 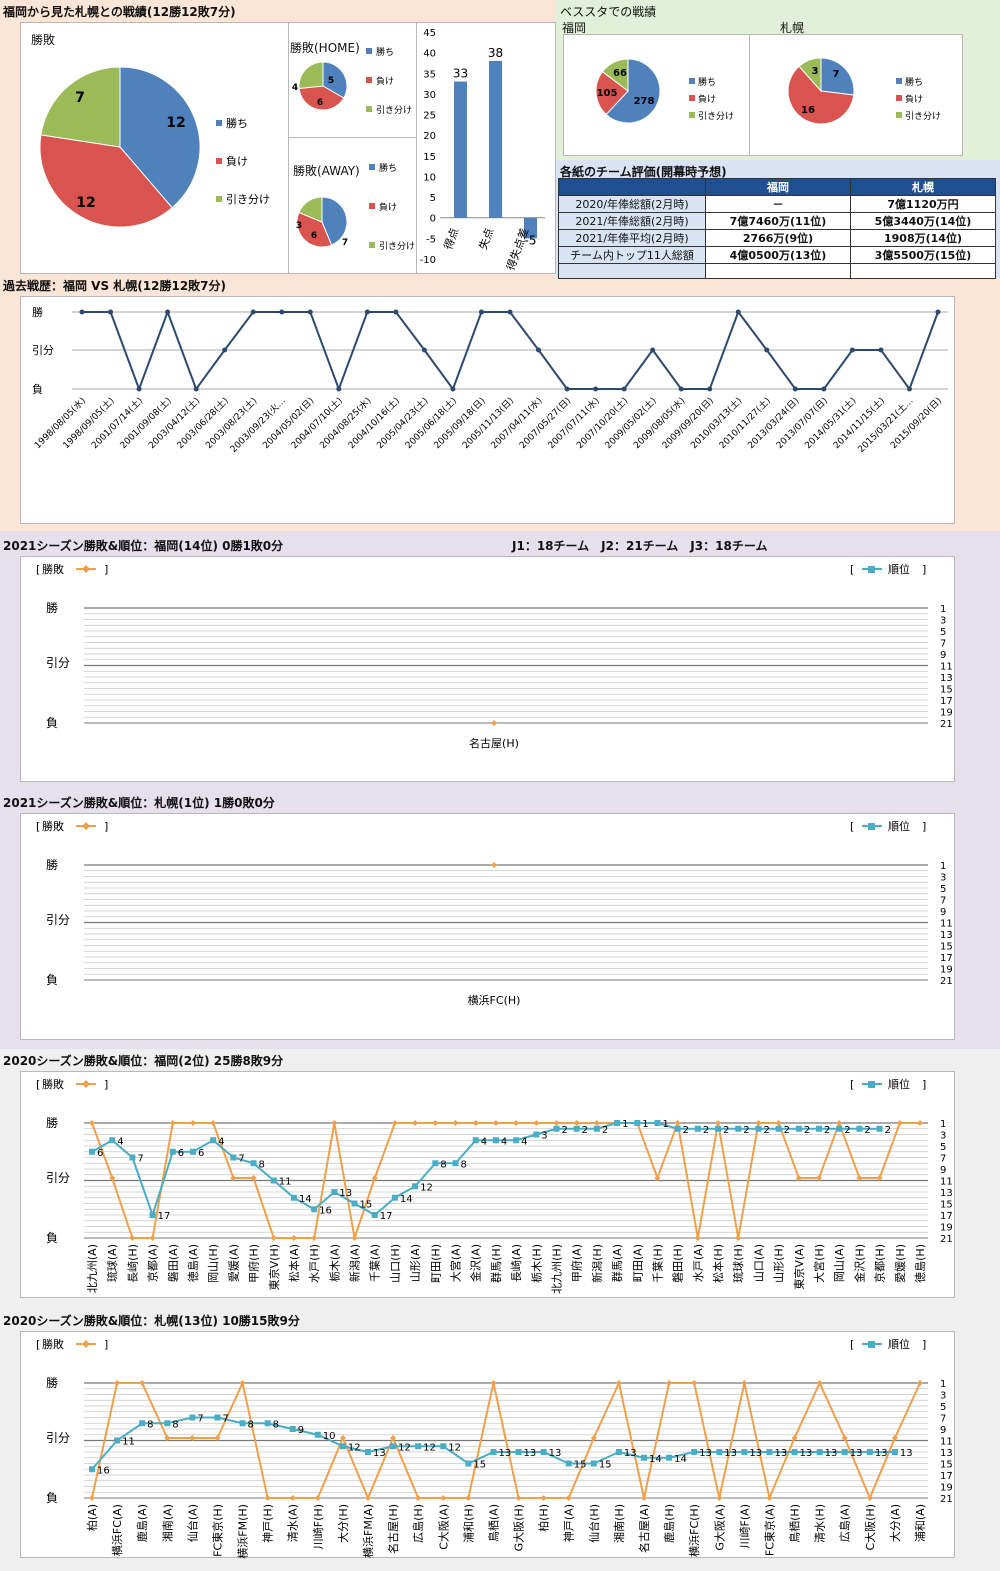 What do you see at coordinates (117, 1530) in the screenshot?
I see `x-tick-label: 横浜FC(A)` at bounding box center [117, 1530].